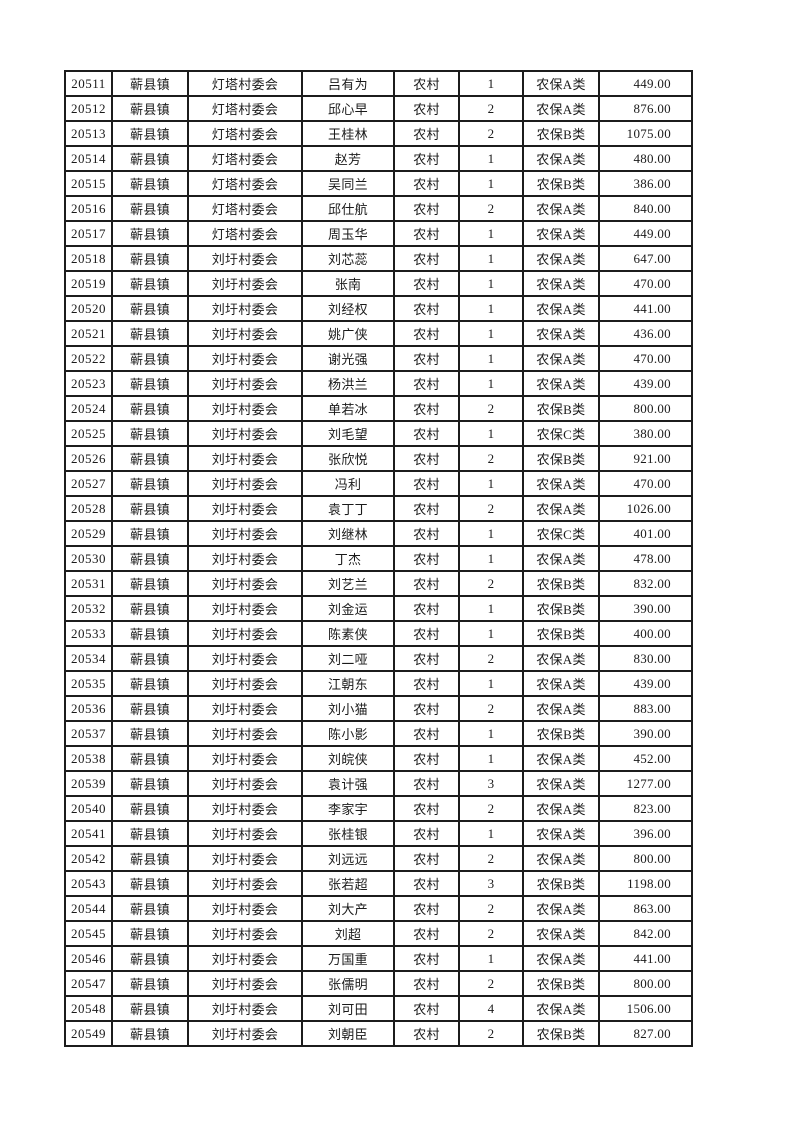  Describe the element at coordinates (645, 158) in the screenshot. I see `cell-amount: 480.00` at that location.